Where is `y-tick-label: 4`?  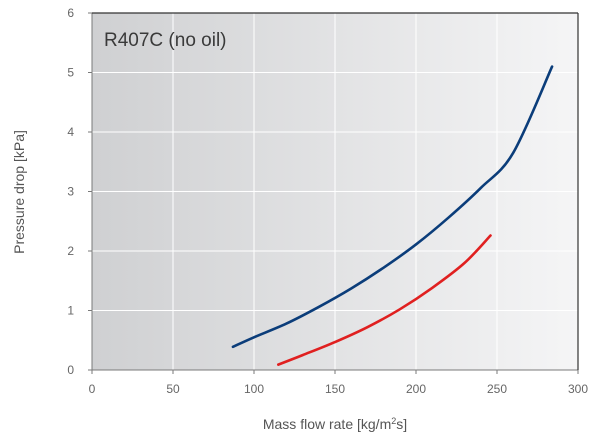 y-tick-label: 4 is located at coordinates (70, 132).